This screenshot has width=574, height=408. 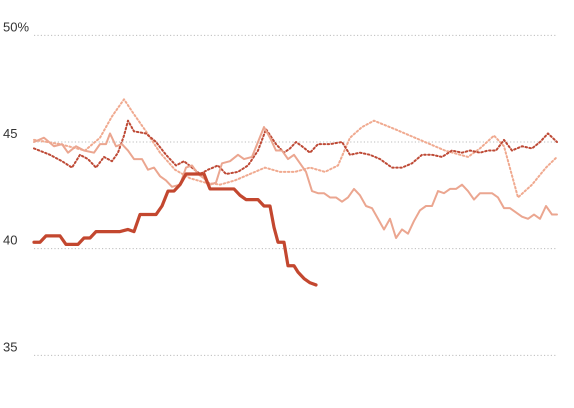 I want to click on y-tick-label-35: 35, so click(x=10, y=346).